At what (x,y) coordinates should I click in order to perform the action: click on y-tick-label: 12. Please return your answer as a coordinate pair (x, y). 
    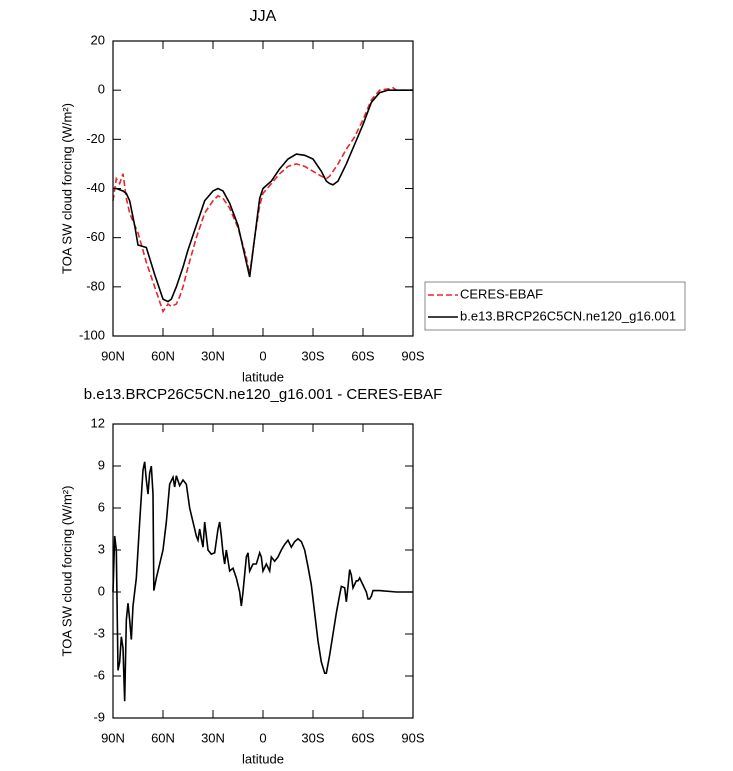
    Looking at the image, I should click on (98, 422).